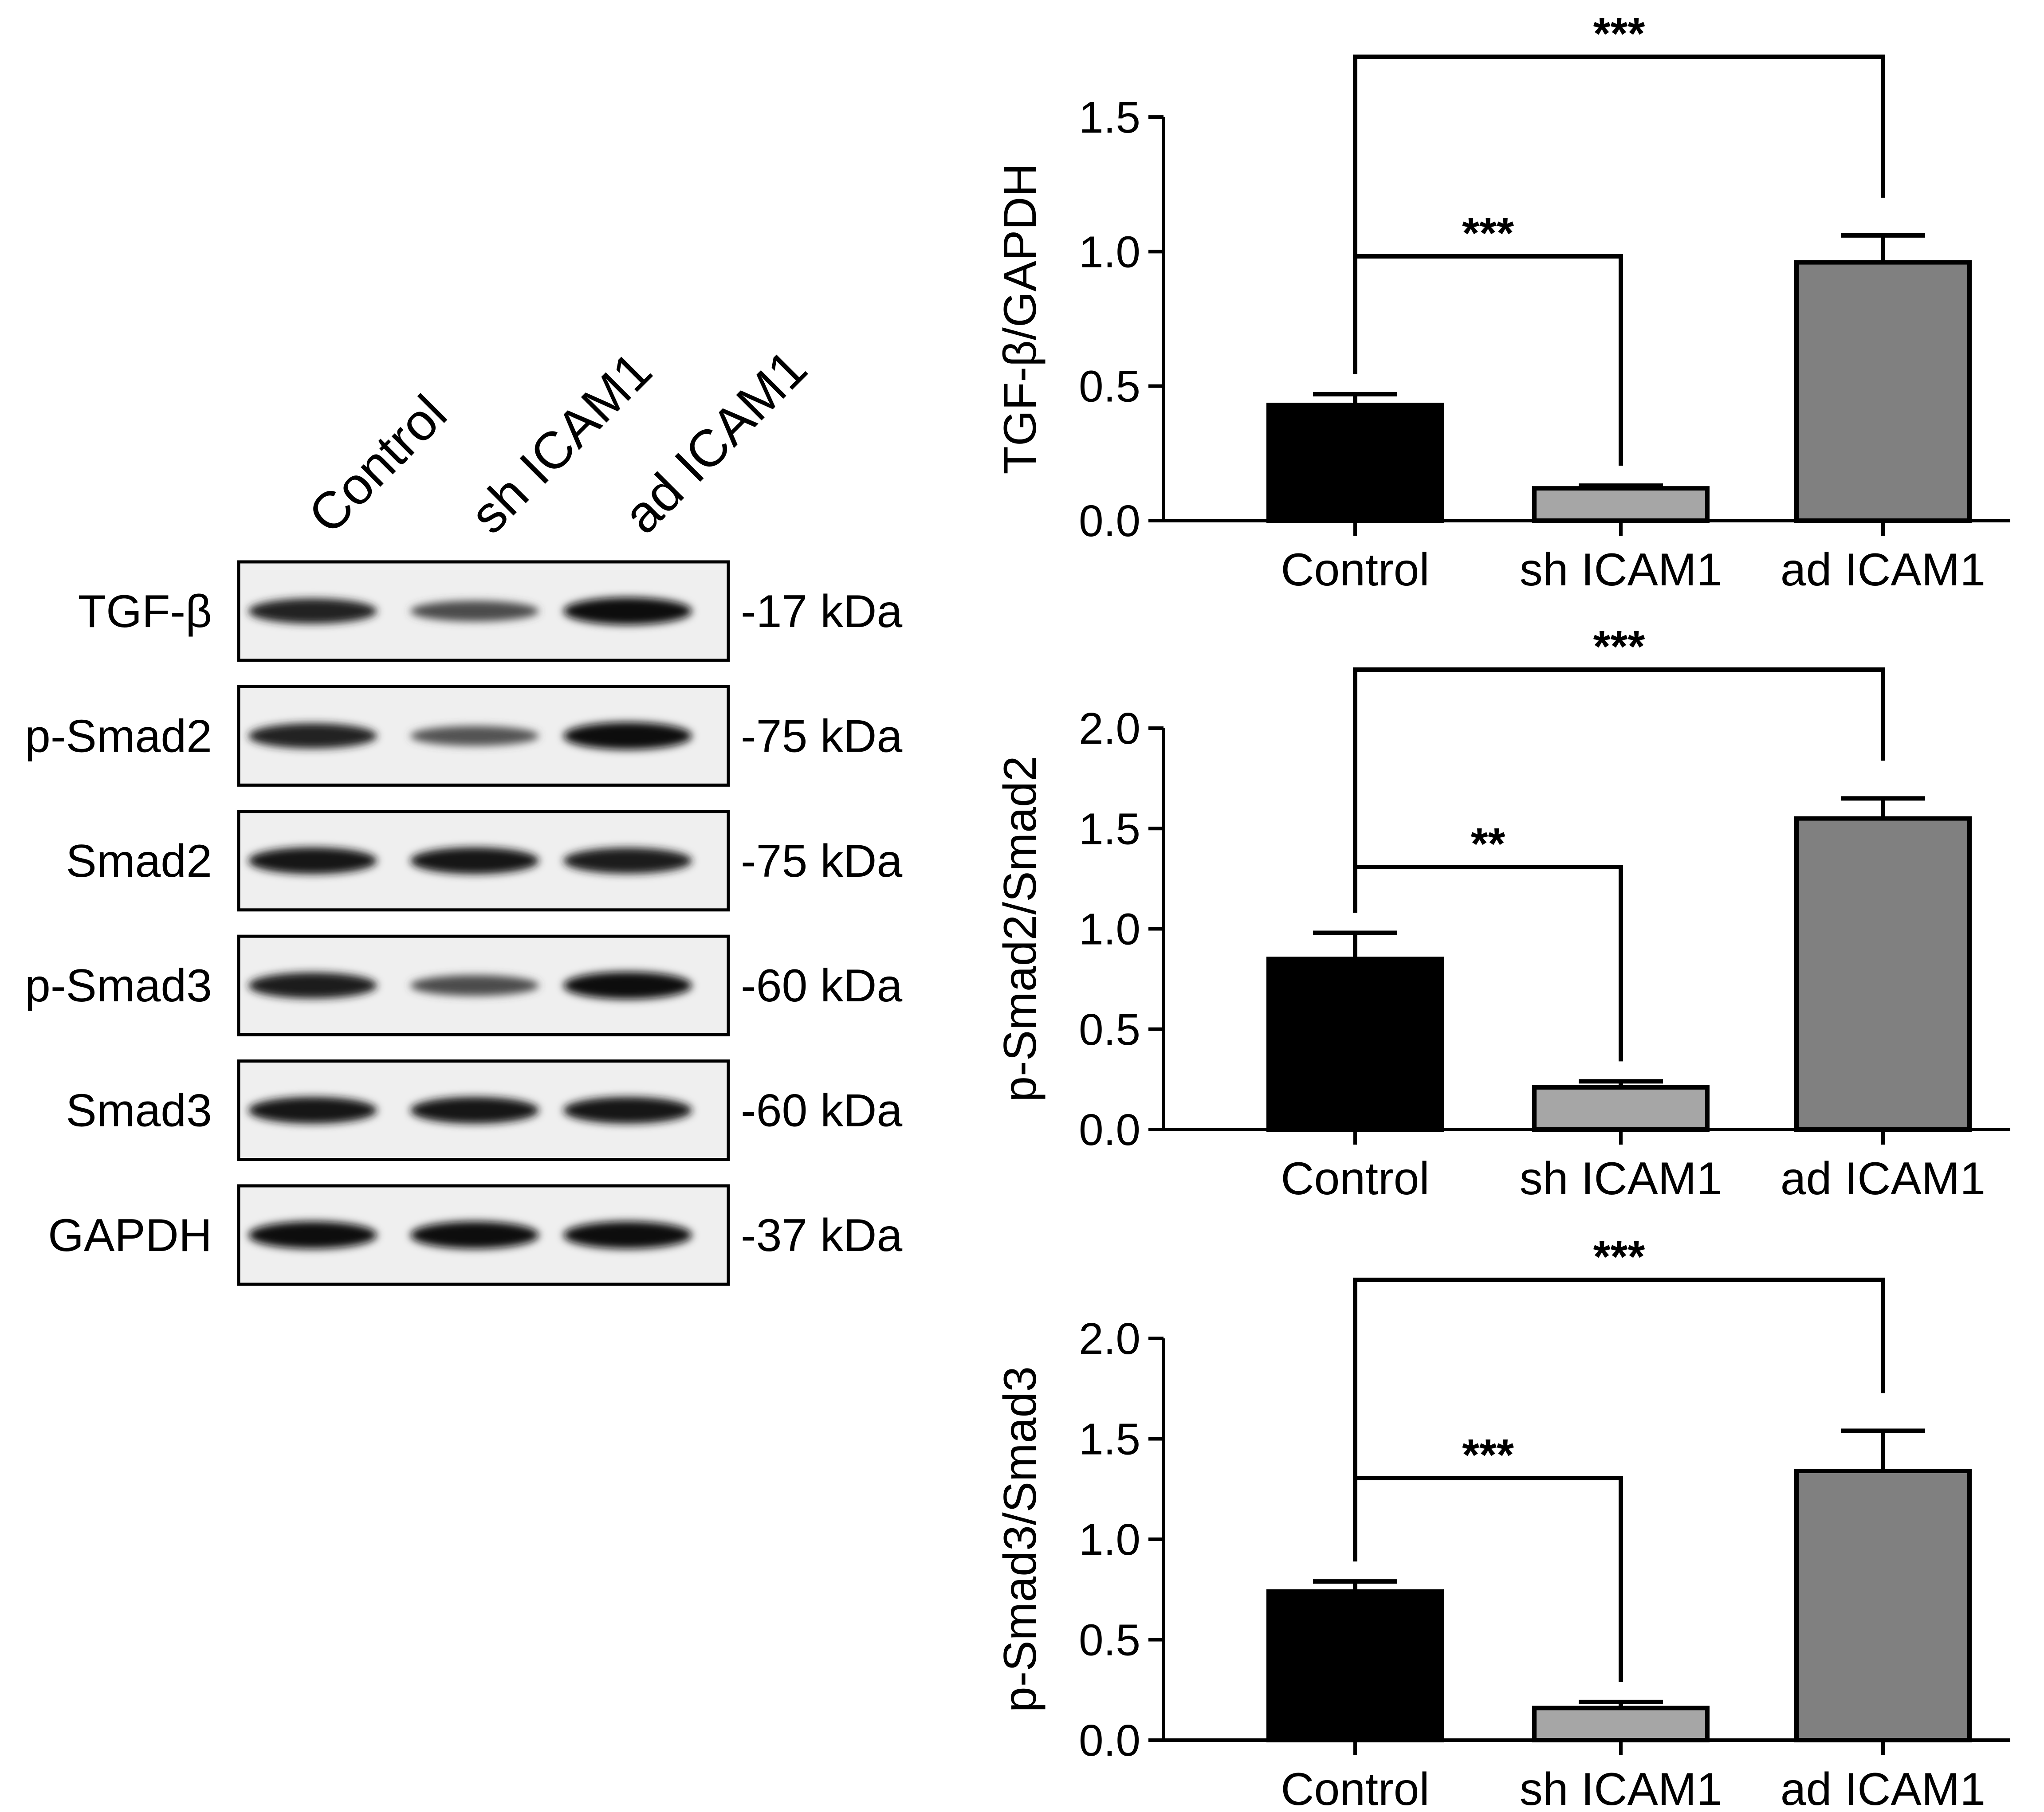  Describe the element at coordinates (1488, 844) in the screenshot. I see `significance-label: **` at that location.